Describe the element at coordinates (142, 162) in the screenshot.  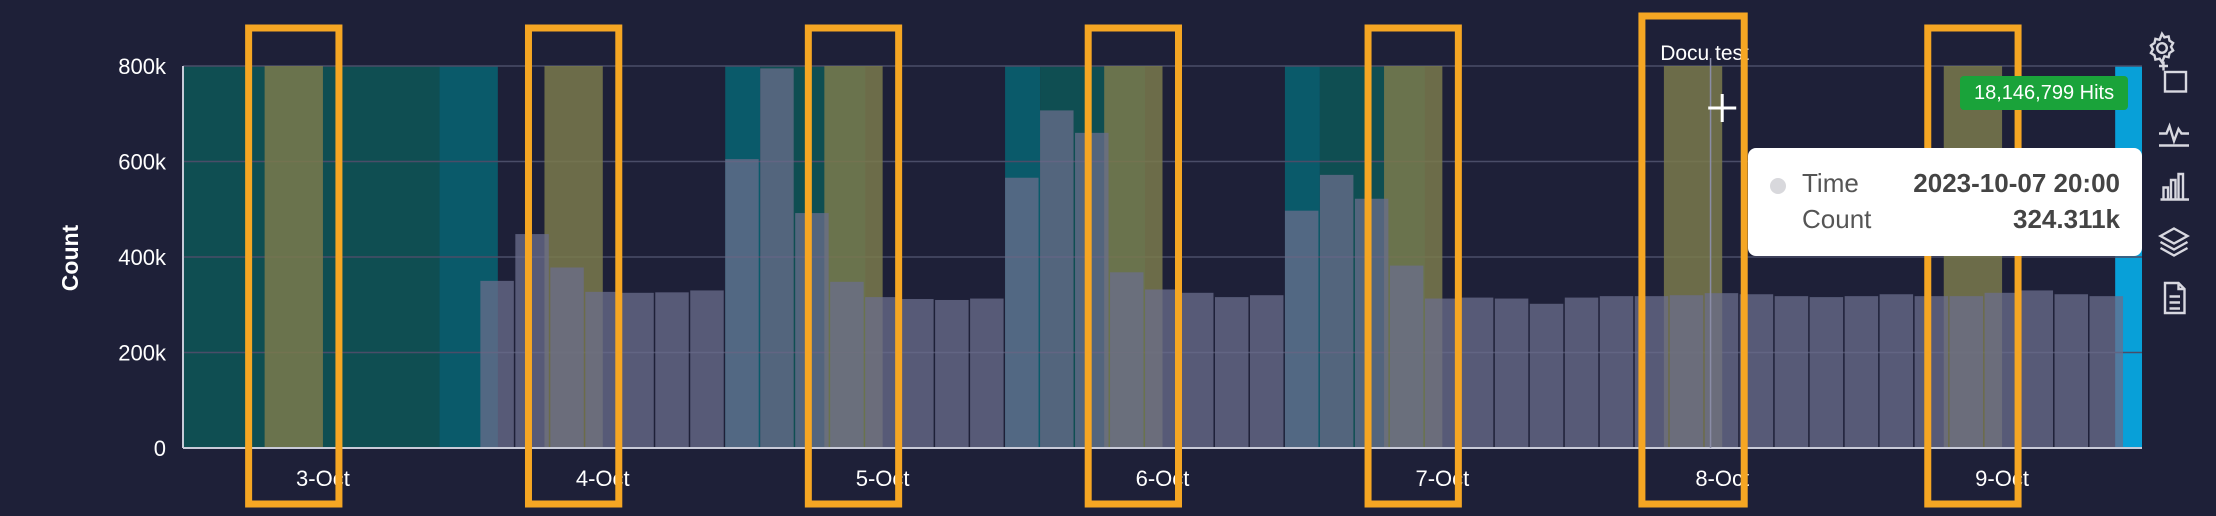
I see `y-tick-label-3: 600k` at that location.